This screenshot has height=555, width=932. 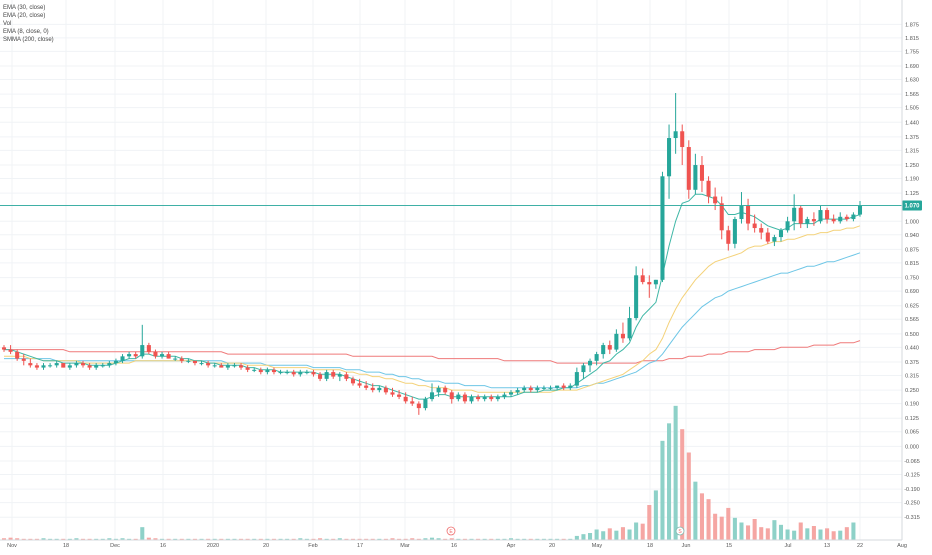 I want to click on event-marker-circle, so click(x=451, y=531).